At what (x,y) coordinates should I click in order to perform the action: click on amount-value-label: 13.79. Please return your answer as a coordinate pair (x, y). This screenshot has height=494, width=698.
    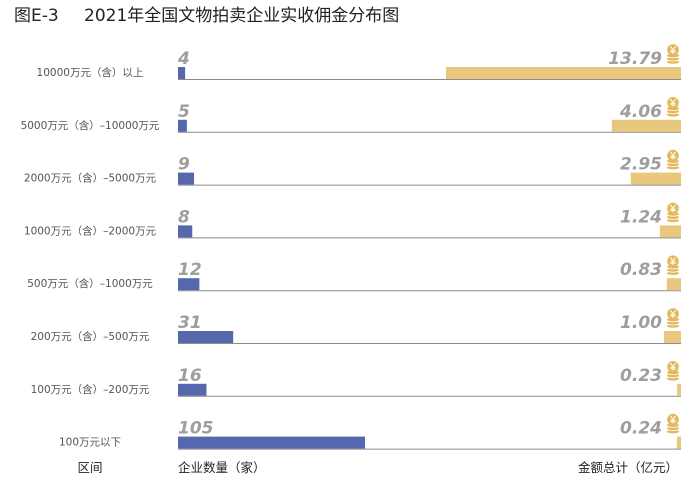
    Looking at the image, I should click on (635, 59).